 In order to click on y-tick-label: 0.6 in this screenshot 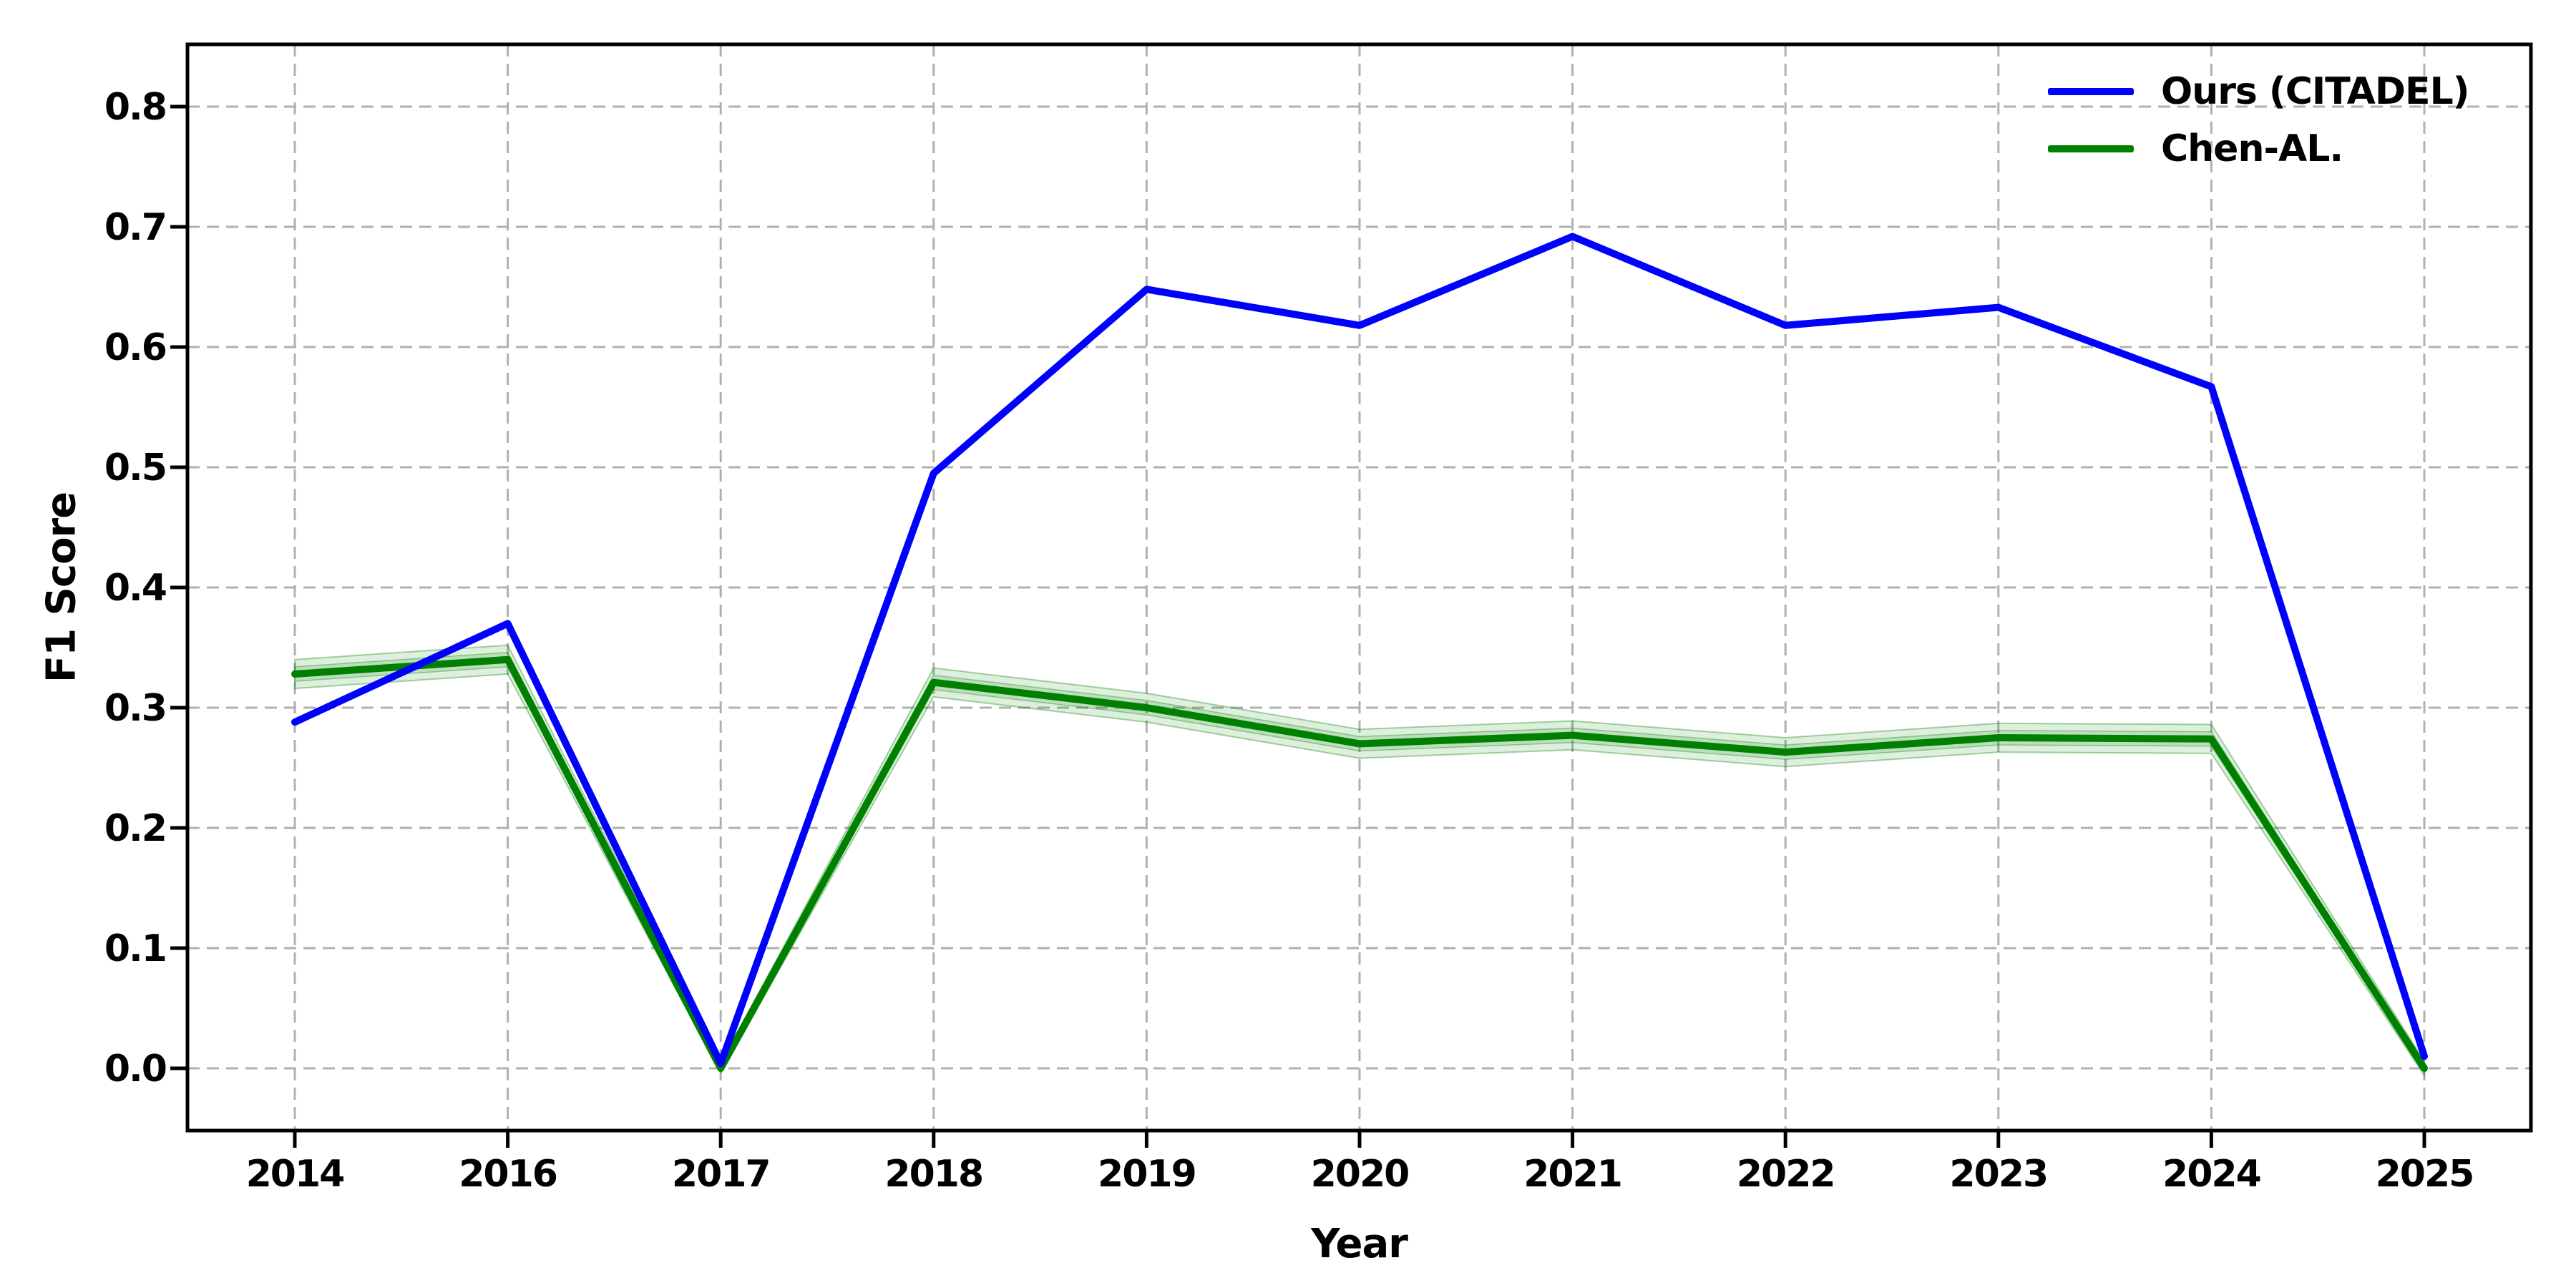, I will do `click(135, 347)`.